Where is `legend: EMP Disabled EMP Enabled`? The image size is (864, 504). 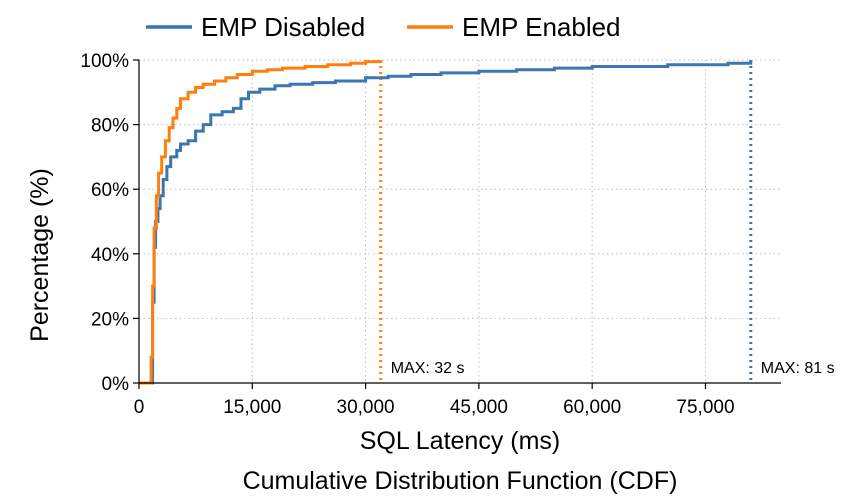 legend: EMP Disabled EMP Enabled is located at coordinates (383, 27).